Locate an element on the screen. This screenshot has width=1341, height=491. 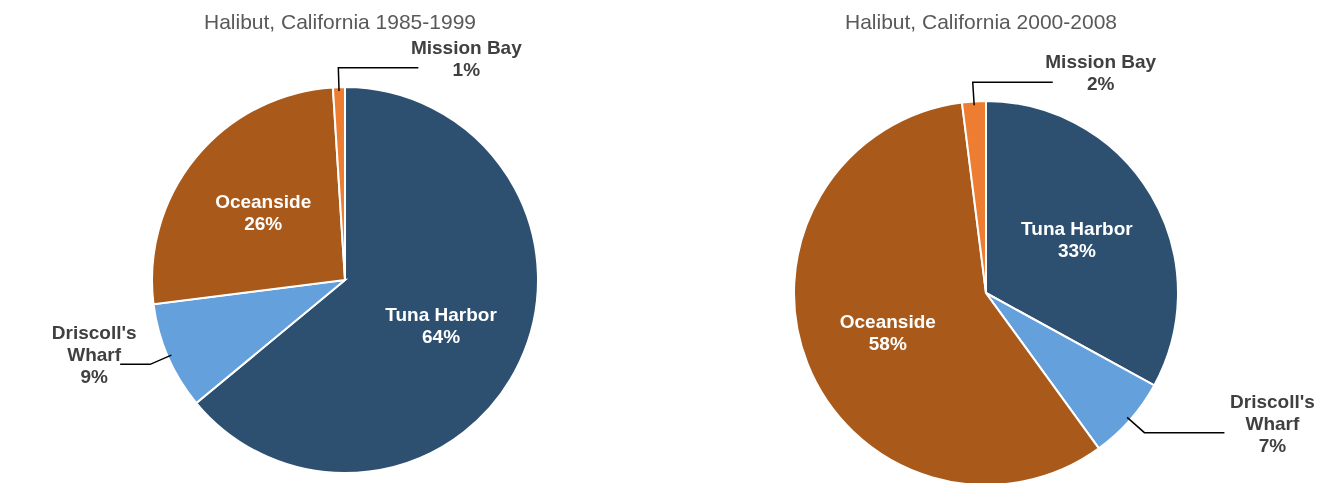
data-label: 2% is located at coordinates (1101, 83).